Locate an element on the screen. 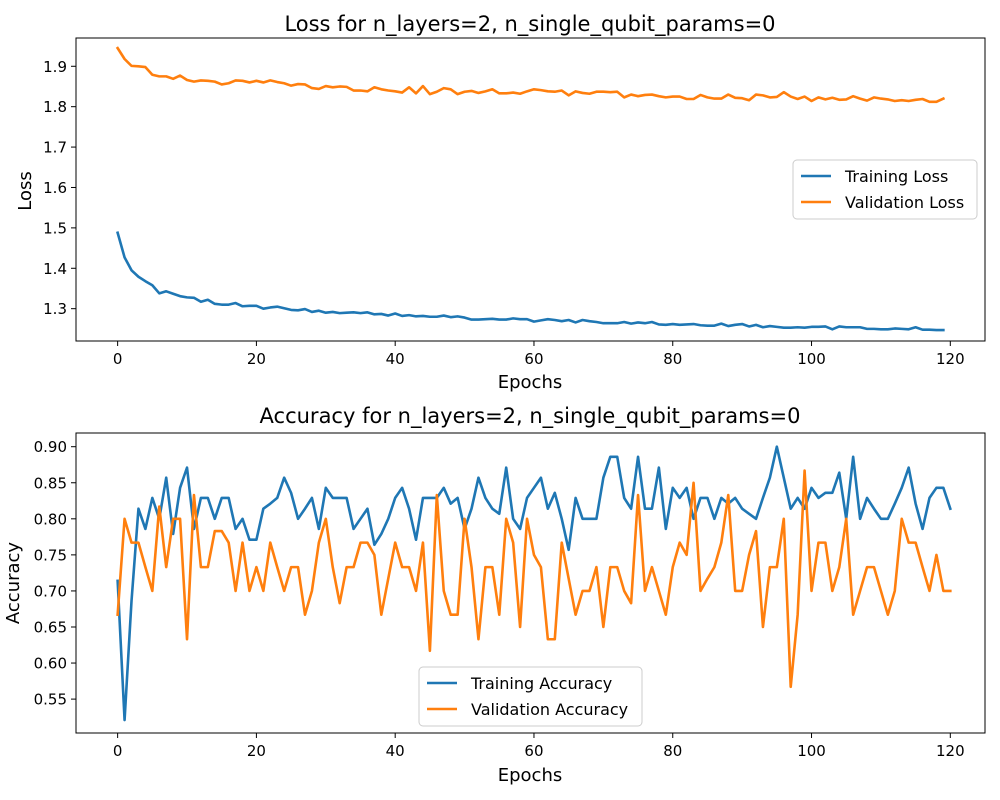 This screenshot has height=800, width=1000. loss-y-tick-label: 1.6 is located at coordinates (55, 188).